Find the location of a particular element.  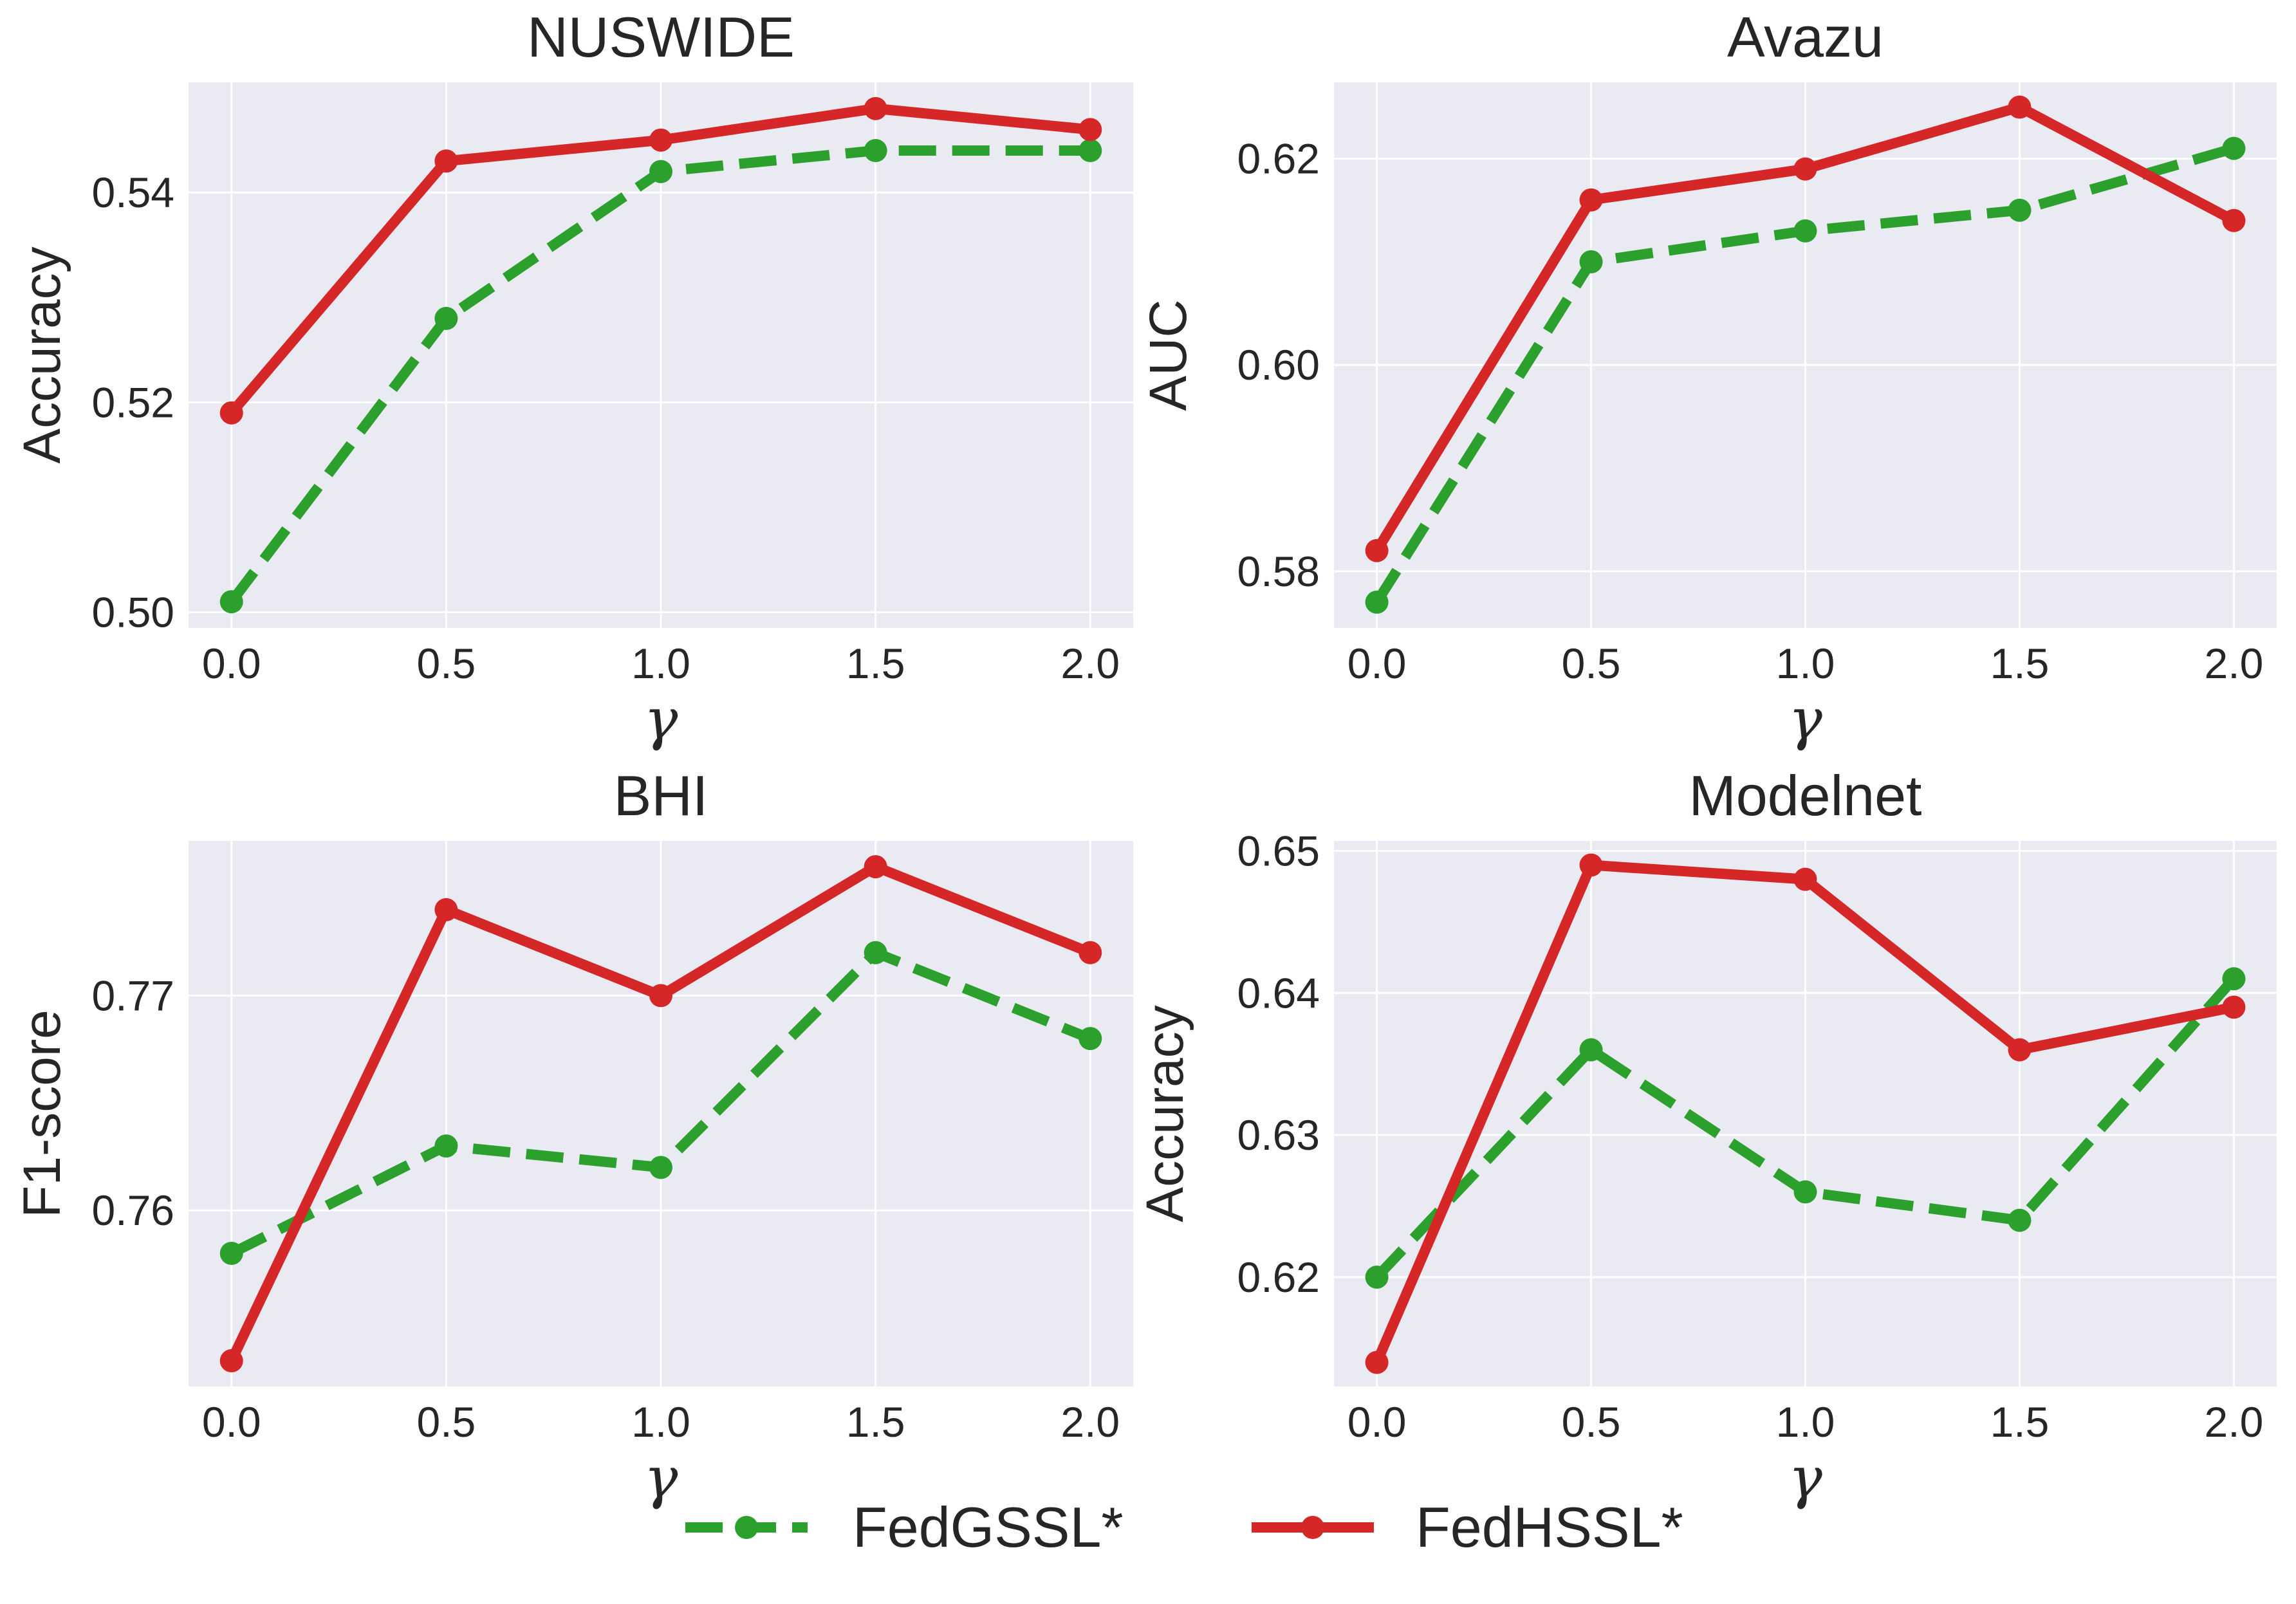

y-tick-label: 0.64 is located at coordinates (1278, 993).